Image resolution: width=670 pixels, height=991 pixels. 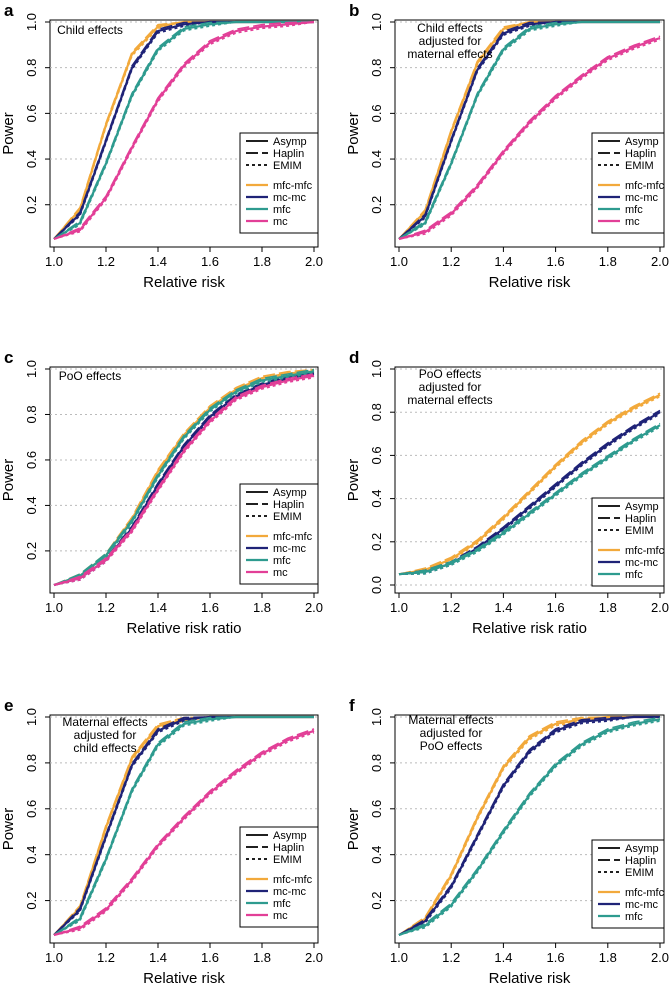 I want to click on line-mfc-mfc-haplin, so click(x=529, y=826).